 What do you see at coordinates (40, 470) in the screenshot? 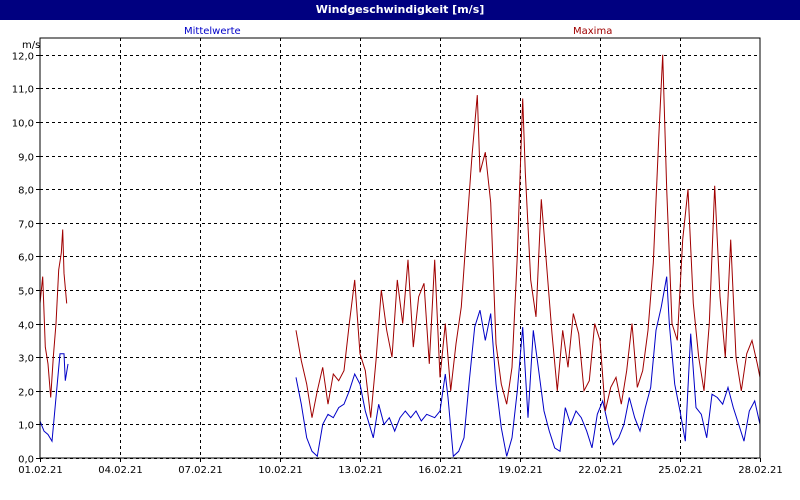
I see `x-tick-label: 01.02.21` at bounding box center [40, 470].